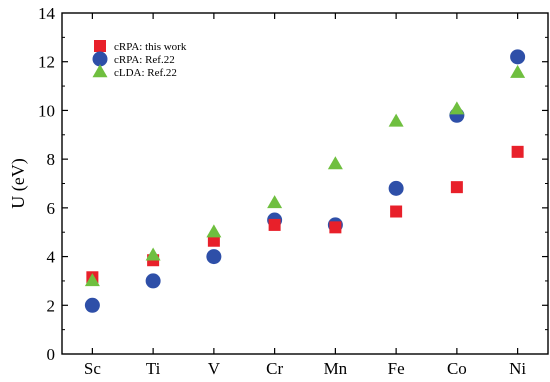 The image size is (550, 382). I want to click on legend-label: cRPA: this work, so click(150, 47).